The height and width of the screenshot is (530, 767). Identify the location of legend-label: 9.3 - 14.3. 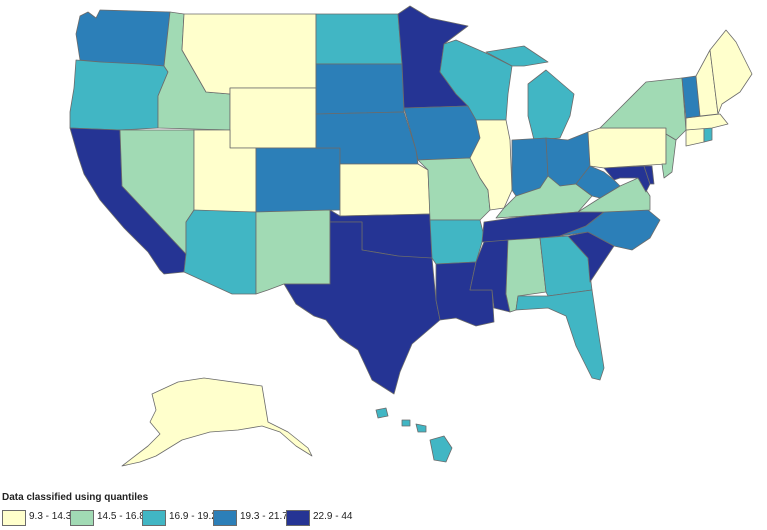
(50, 516).